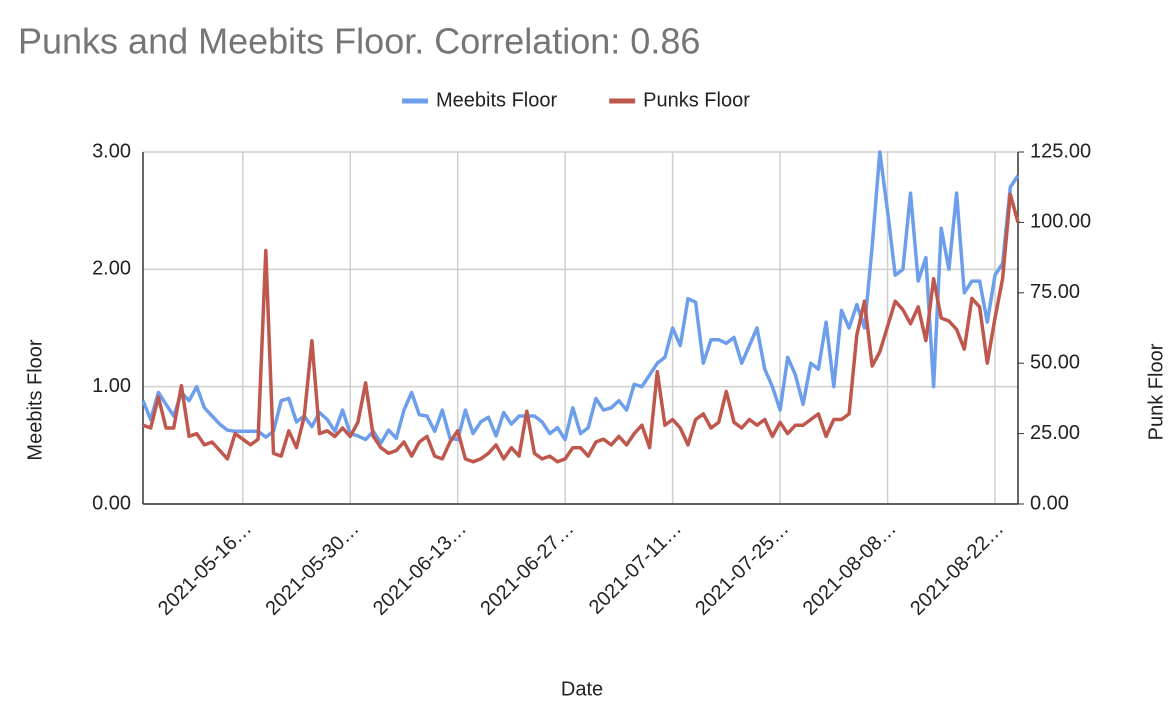 The height and width of the screenshot is (723, 1174). I want to click on y2-axis-title: Punk Floor, so click(1156, 391).